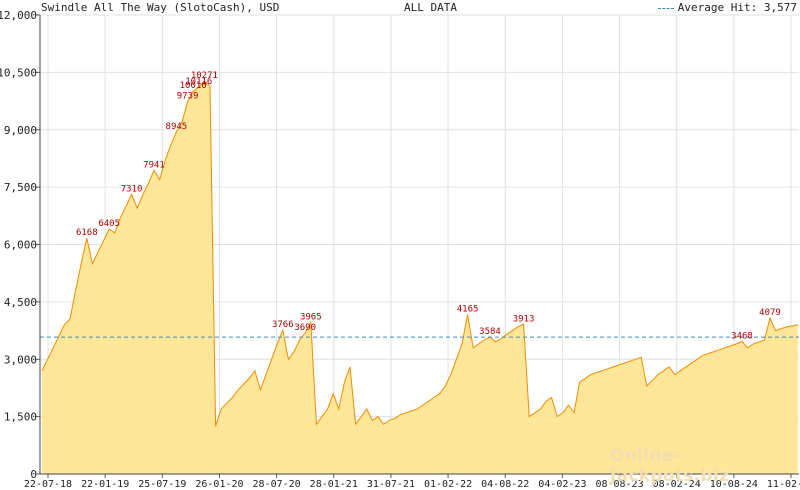 This screenshot has width=800, height=490. What do you see at coordinates (391, 484) in the screenshot?
I see `x-tick-label: 31-07-21` at bounding box center [391, 484].